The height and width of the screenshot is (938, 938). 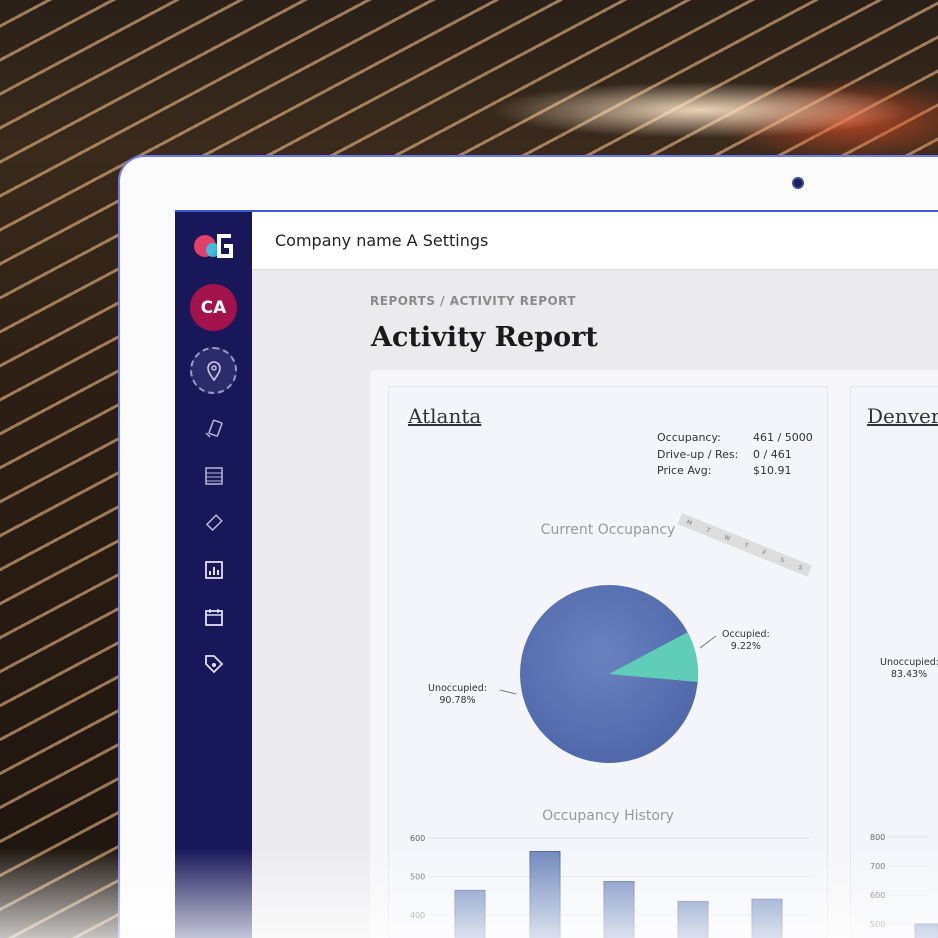 What do you see at coordinates (417, 838) in the screenshot?
I see `y-tick-label: 600` at bounding box center [417, 838].